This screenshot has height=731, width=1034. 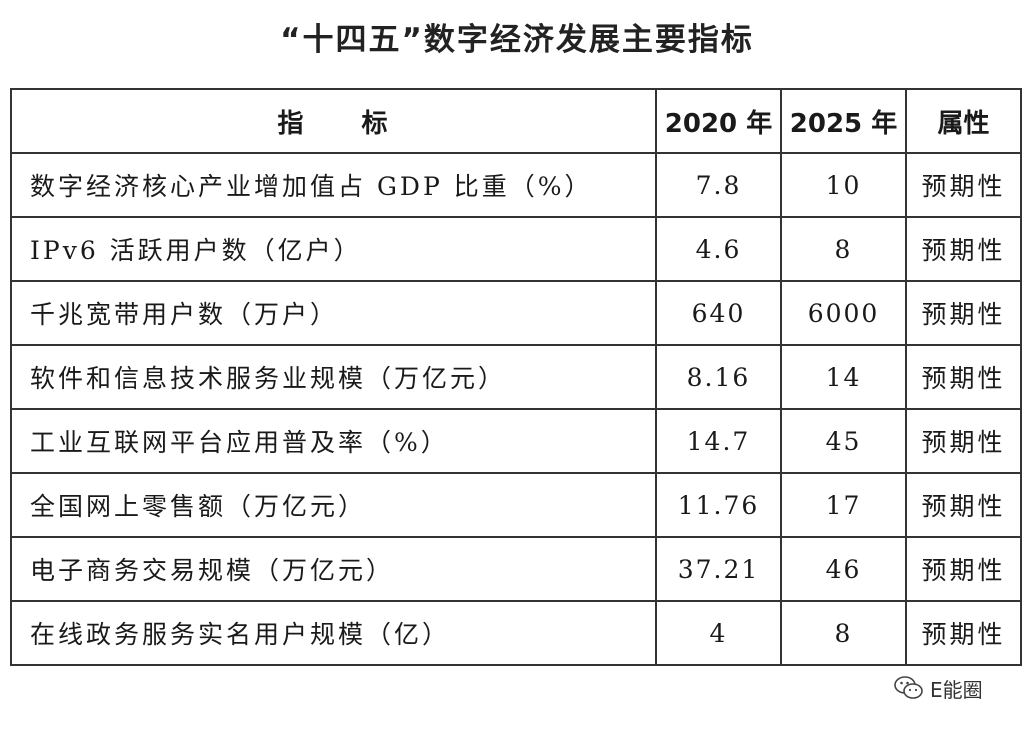 I want to click on header-attribute: 属性, so click(x=963, y=121).